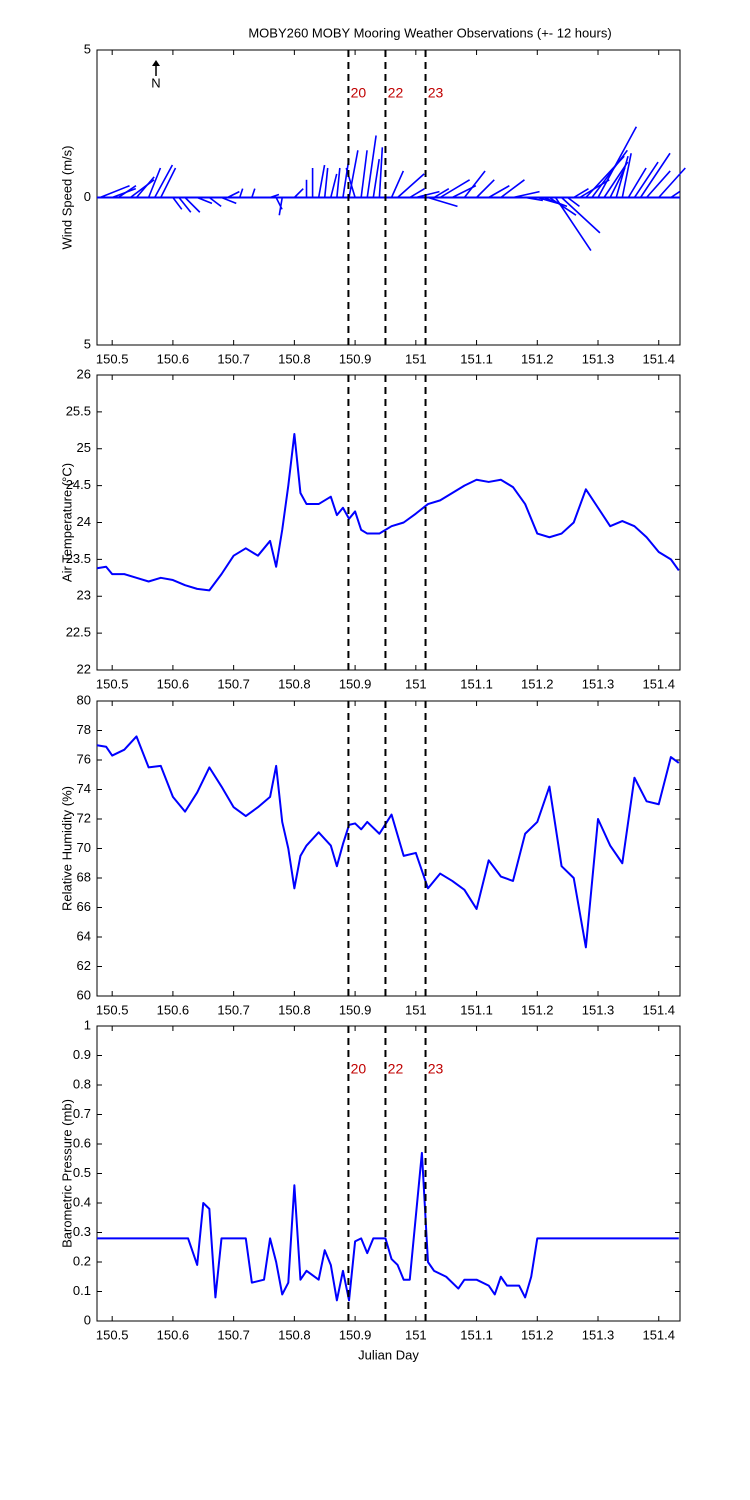 The width and height of the screenshot is (750, 1500). What do you see at coordinates (84, 935) in the screenshot?
I see `y-tick-label: 64` at bounding box center [84, 935].